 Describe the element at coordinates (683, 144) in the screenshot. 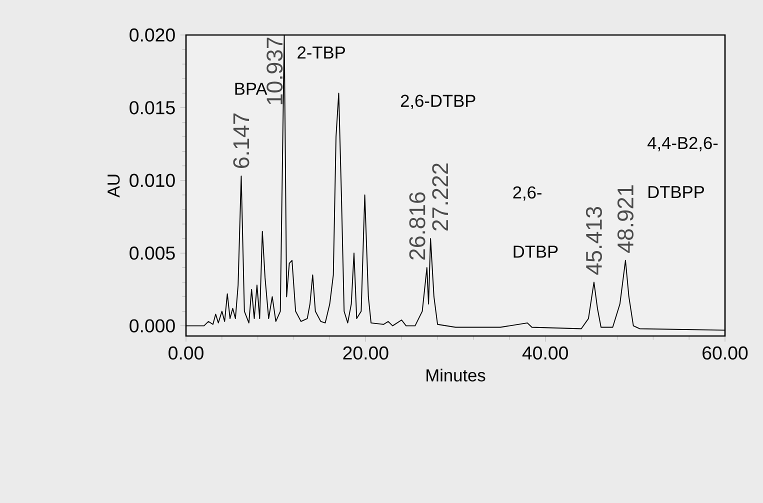

I see `annotation: 4,4-B2,6-` at that location.